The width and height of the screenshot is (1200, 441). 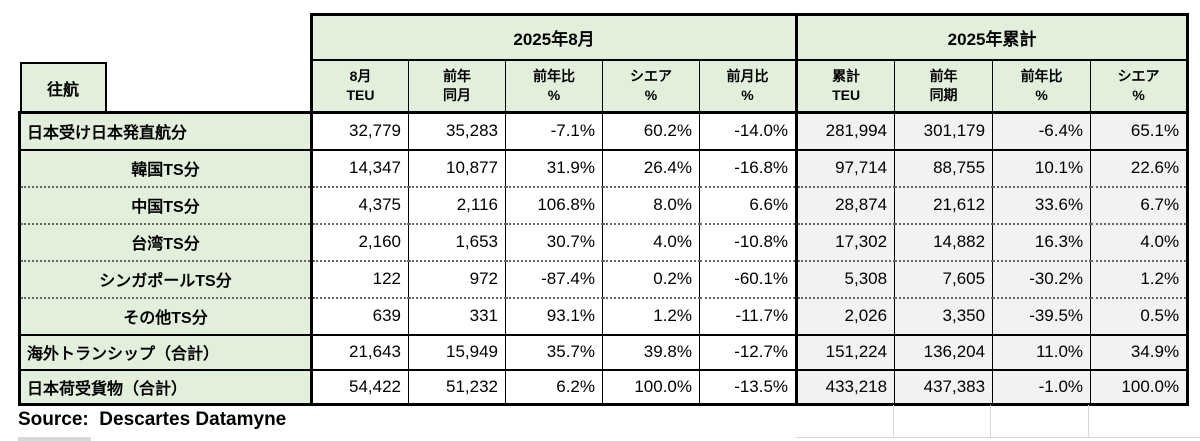 What do you see at coordinates (1042, 86) in the screenshot?
I see `column-header-cum-yoy-pct: 前年比 %` at bounding box center [1042, 86].